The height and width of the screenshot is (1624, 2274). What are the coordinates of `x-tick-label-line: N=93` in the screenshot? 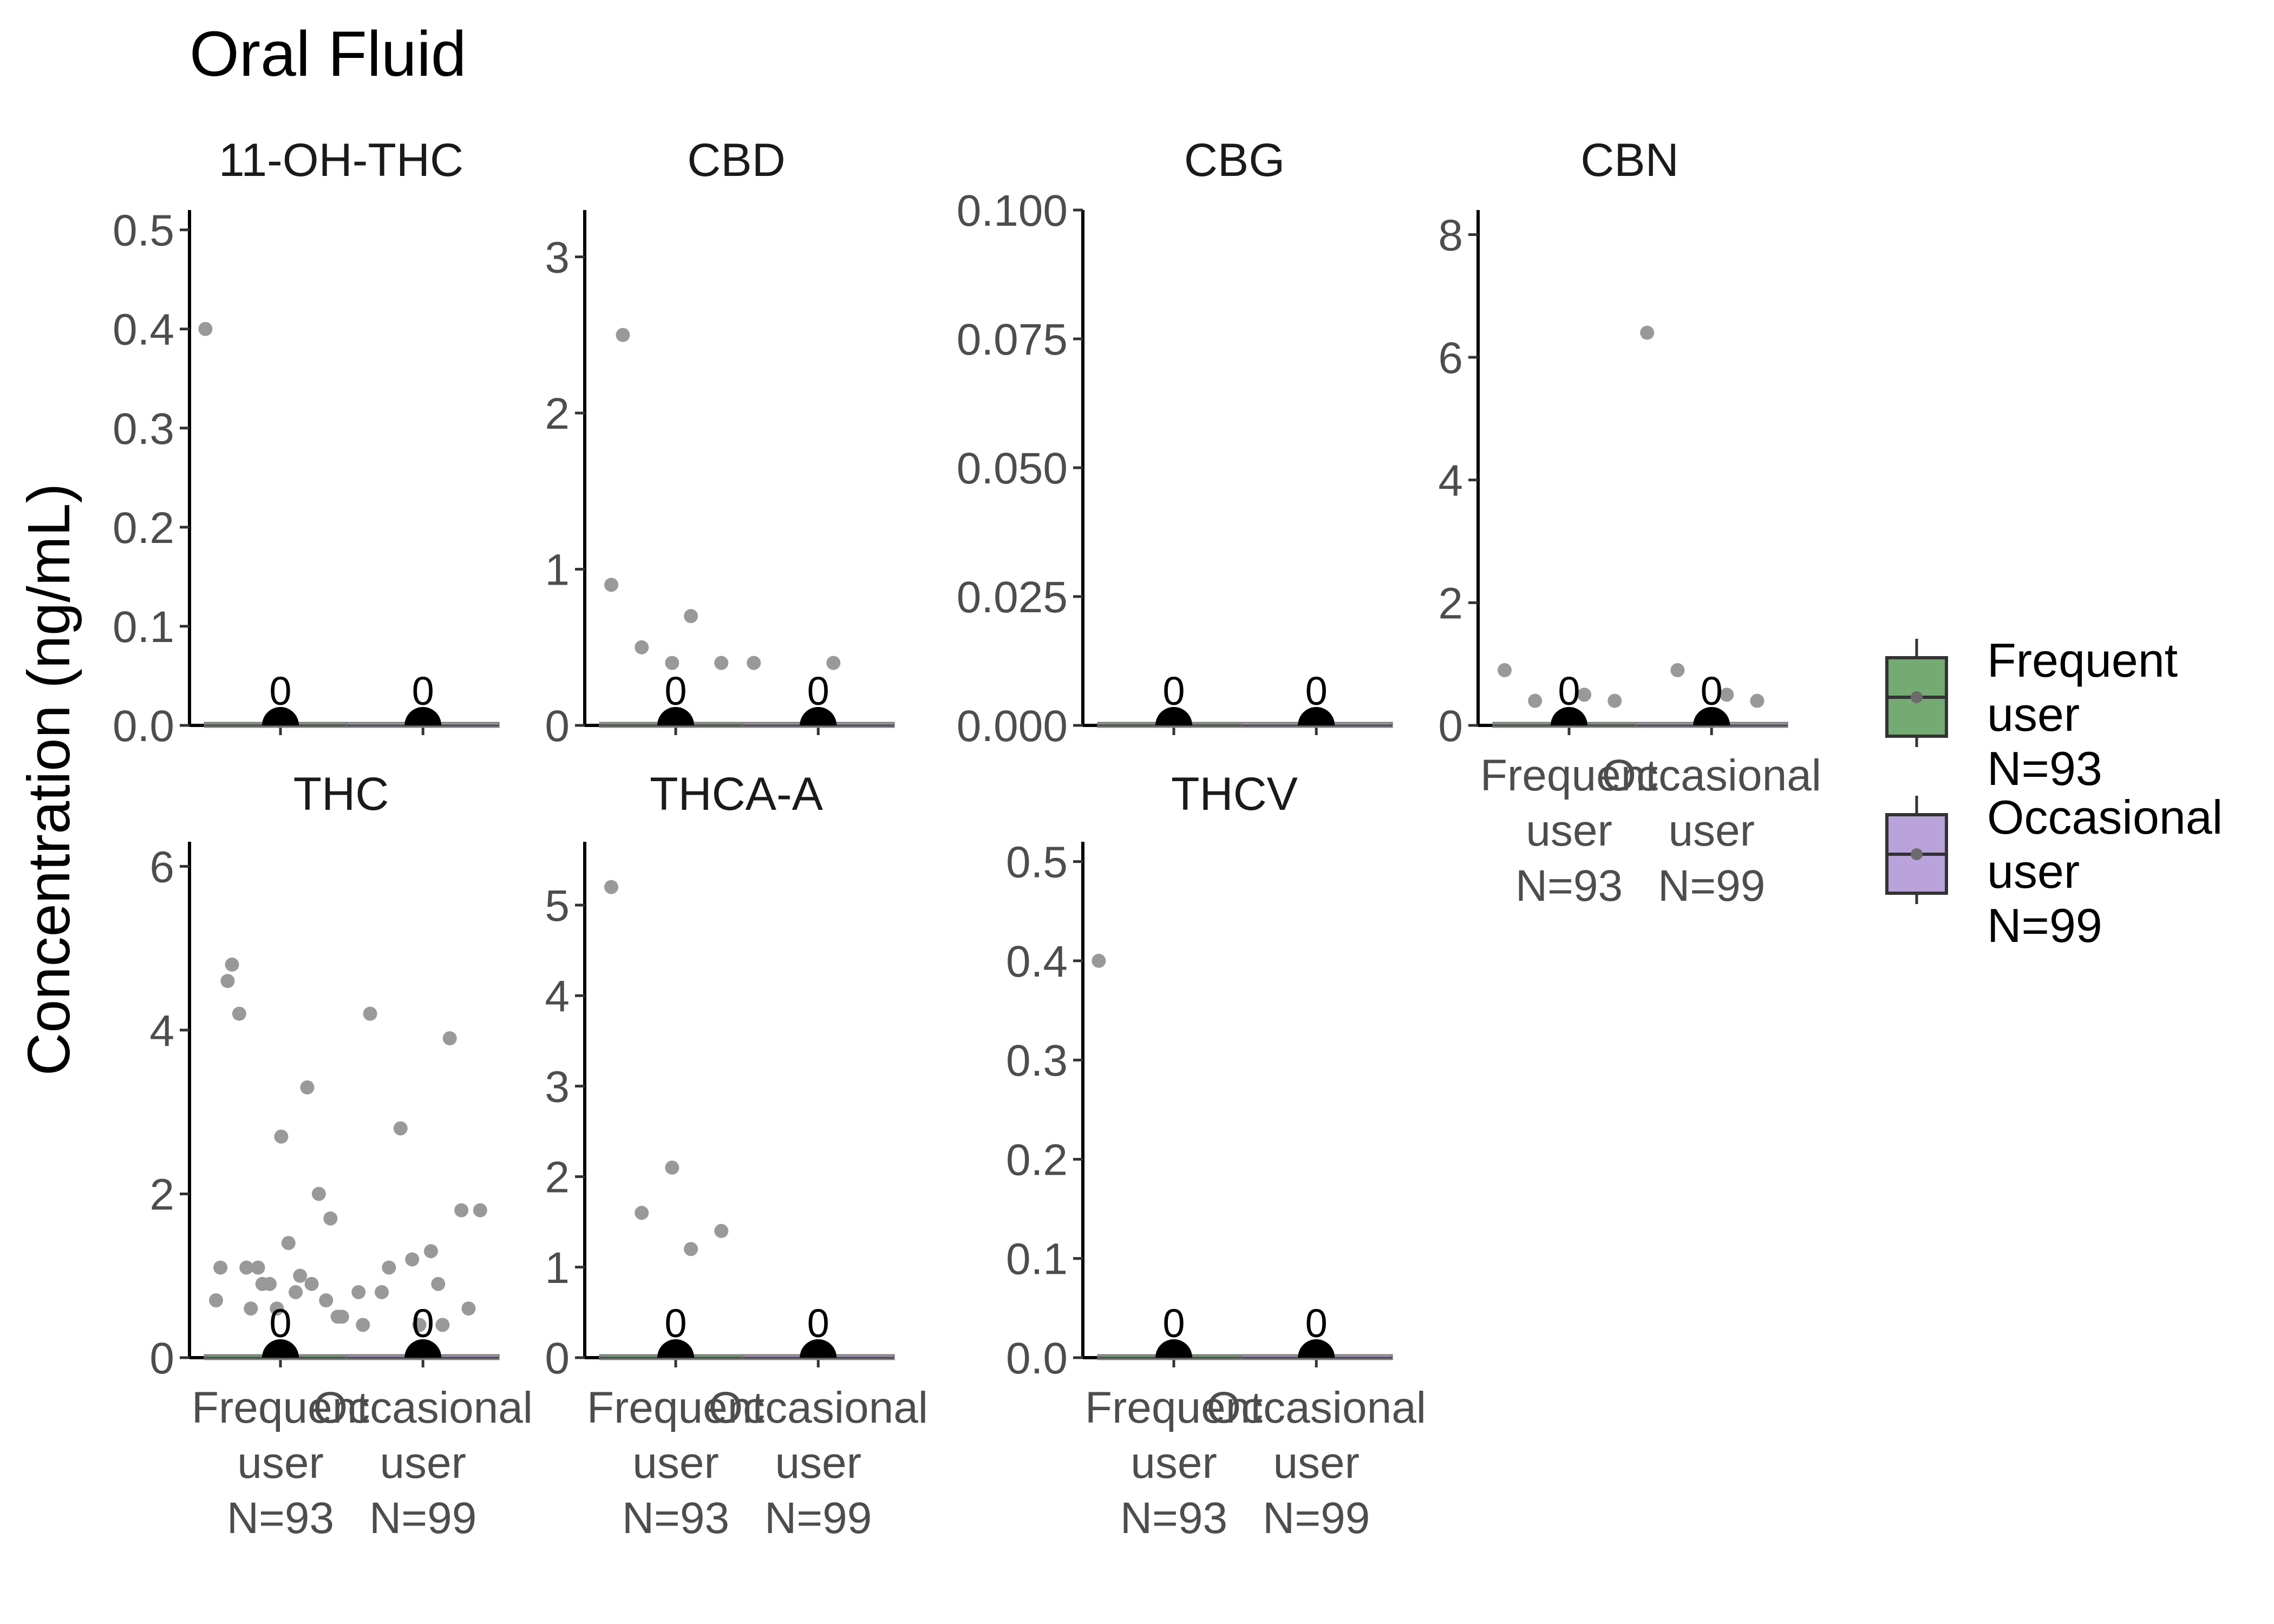 It's located at (1569, 886).